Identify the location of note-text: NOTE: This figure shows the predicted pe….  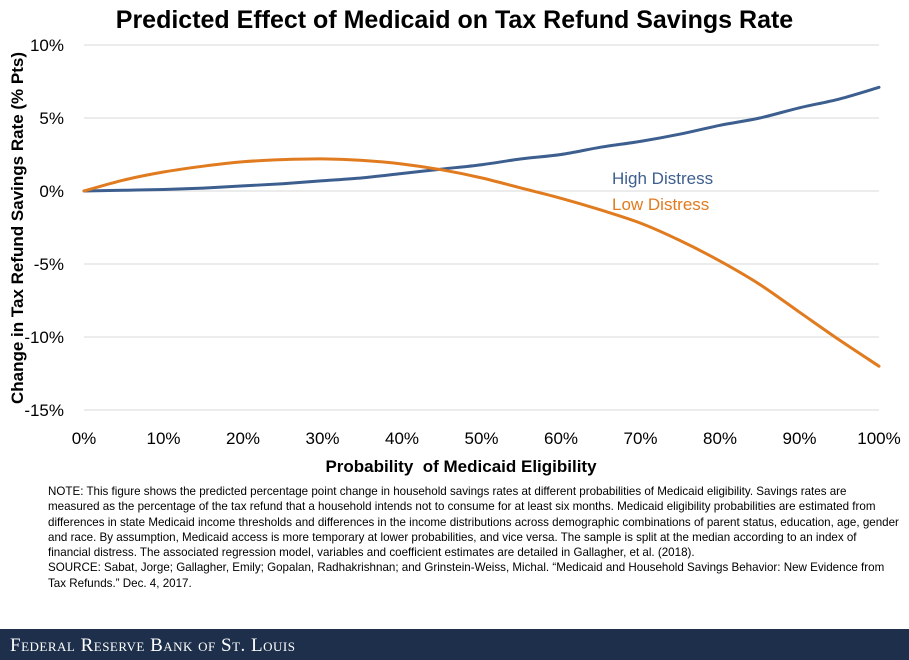
(473, 522).